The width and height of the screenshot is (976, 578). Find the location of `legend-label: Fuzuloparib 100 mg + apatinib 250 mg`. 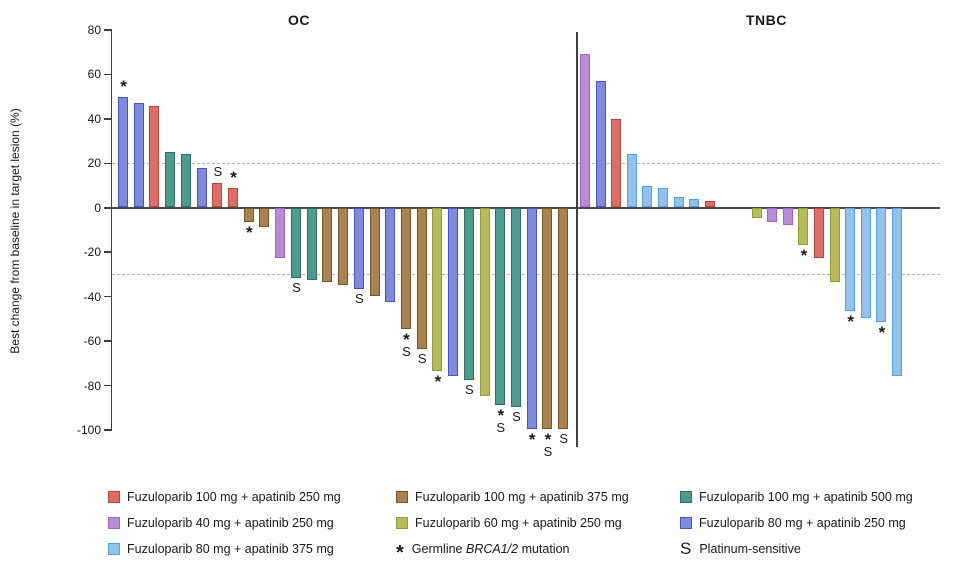

legend-label: Fuzuloparib 100 mg + apatinib 250 mg is located at coordinates (234, 497).